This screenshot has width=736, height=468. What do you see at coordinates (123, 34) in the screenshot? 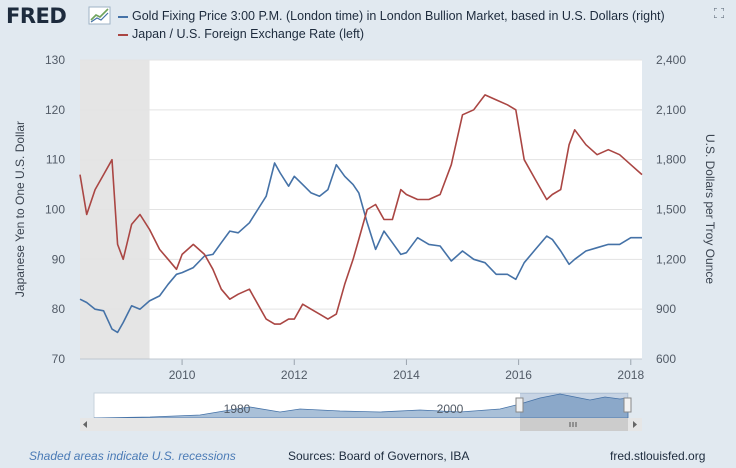
I see `legend-swatch-yen` at bounding box center [123, 34].